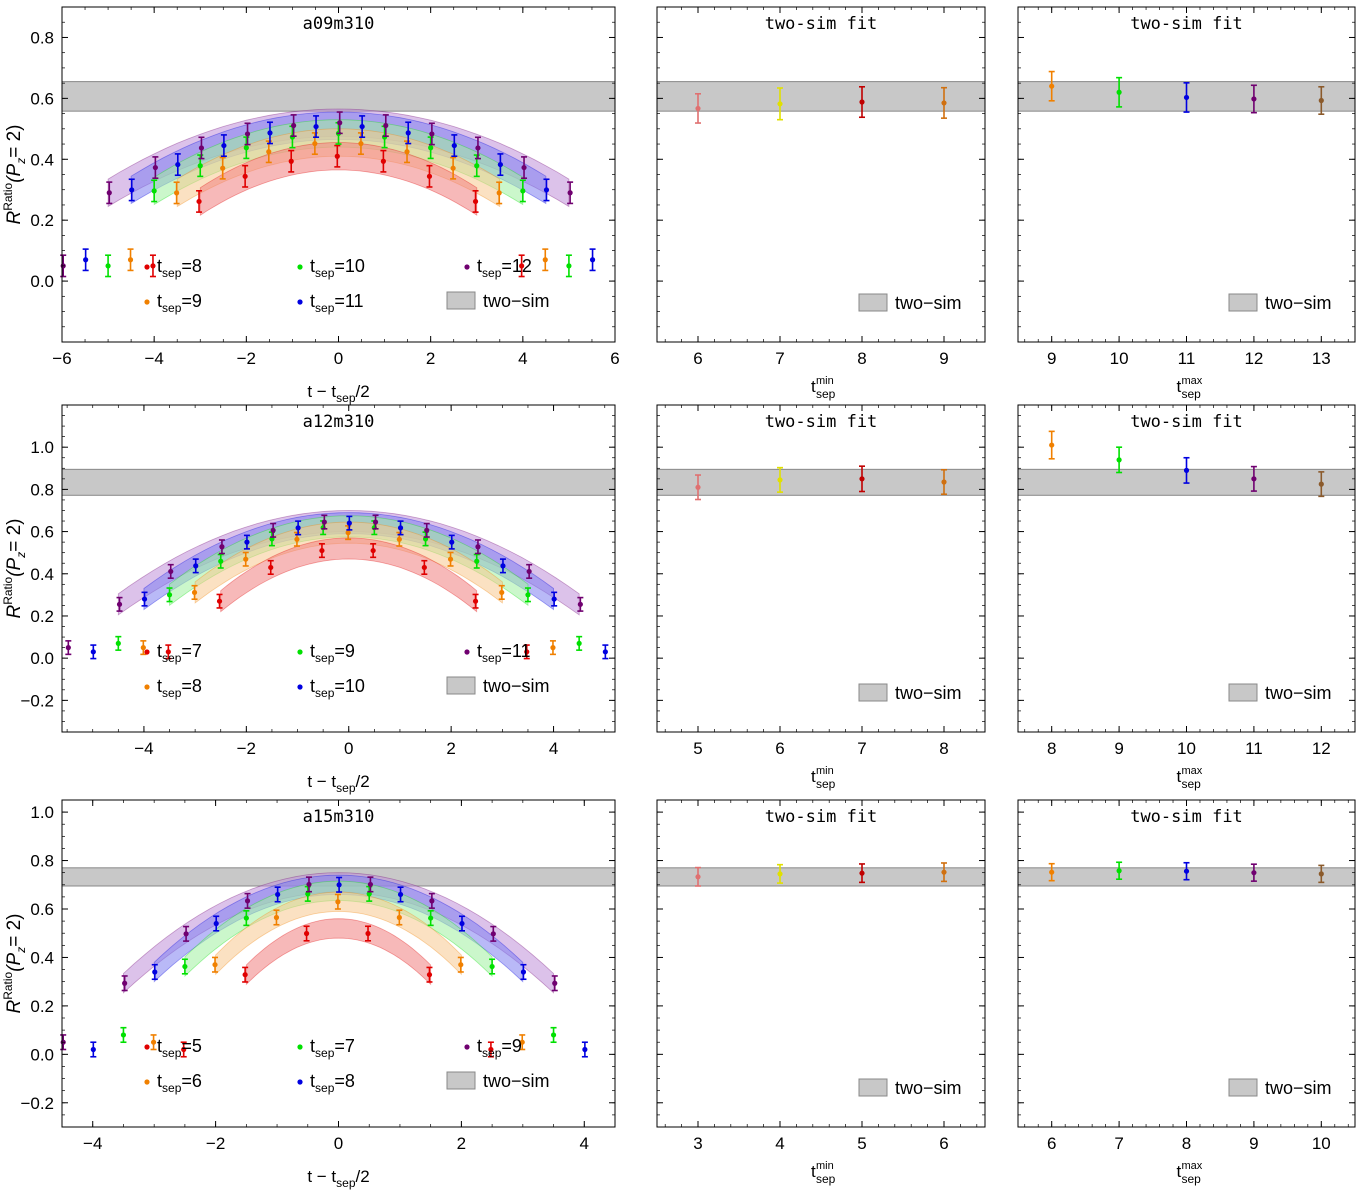 Image resolution: width=1367 pixels, height=1192 pixels. What do you see at coordinates (337, 268) in the screenshot?
I see `legend-label-tsep-10: tsep=10` at bounding box center [337, 268].